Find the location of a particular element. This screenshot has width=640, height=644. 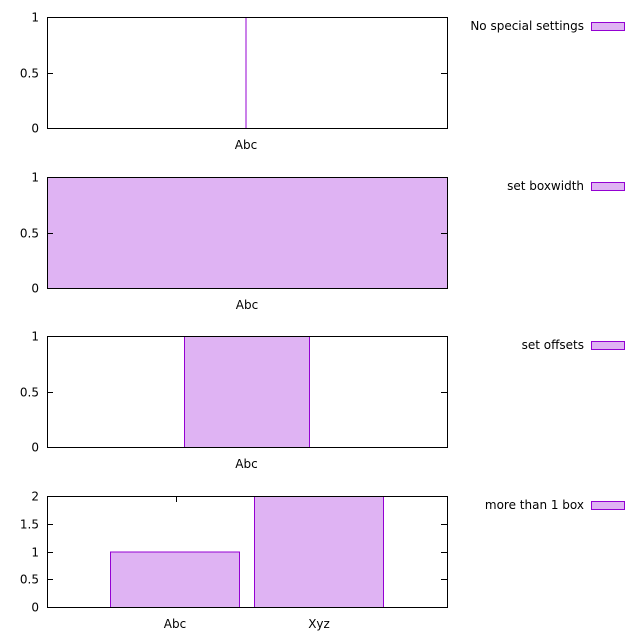

legend-label: set offsets is located at coordinates (553, 345).